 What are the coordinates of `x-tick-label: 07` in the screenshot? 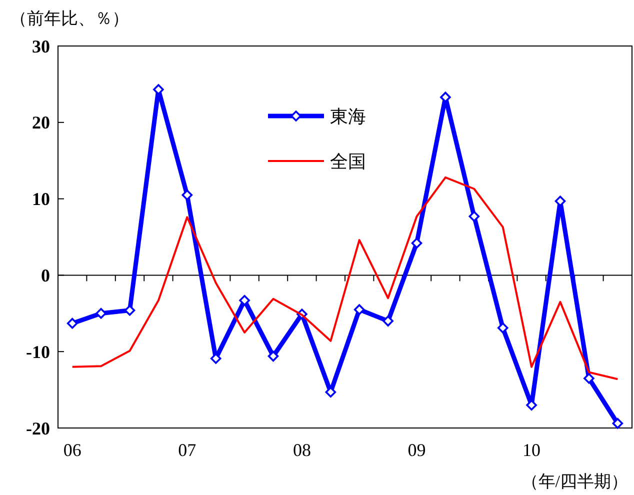 It's located at (187, 450).